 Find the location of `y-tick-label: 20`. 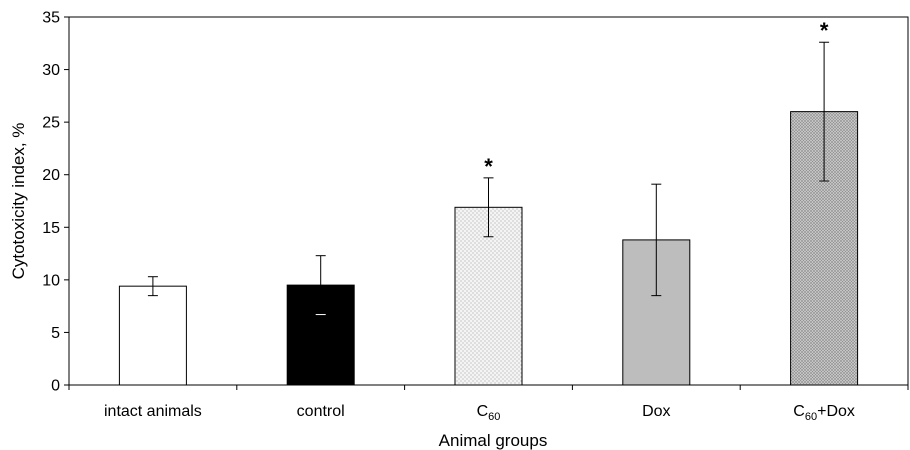

y-tick-label: 20 is located at coordinates (51, 175).